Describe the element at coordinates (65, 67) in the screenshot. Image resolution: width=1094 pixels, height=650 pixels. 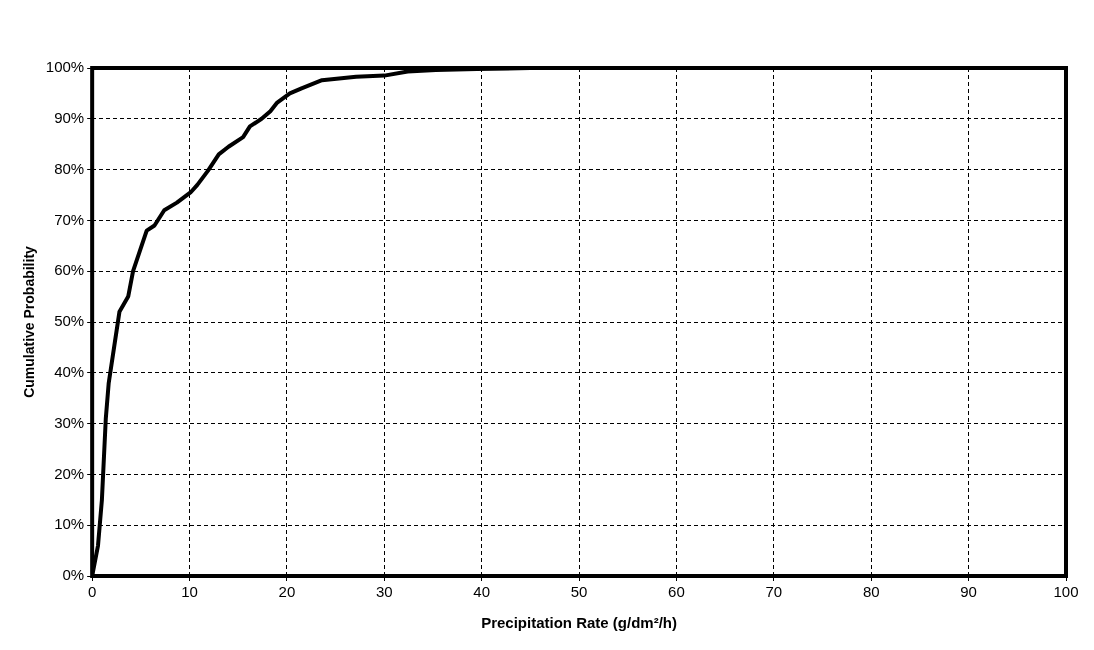
I see `y-tick-label: 100%` at that location.